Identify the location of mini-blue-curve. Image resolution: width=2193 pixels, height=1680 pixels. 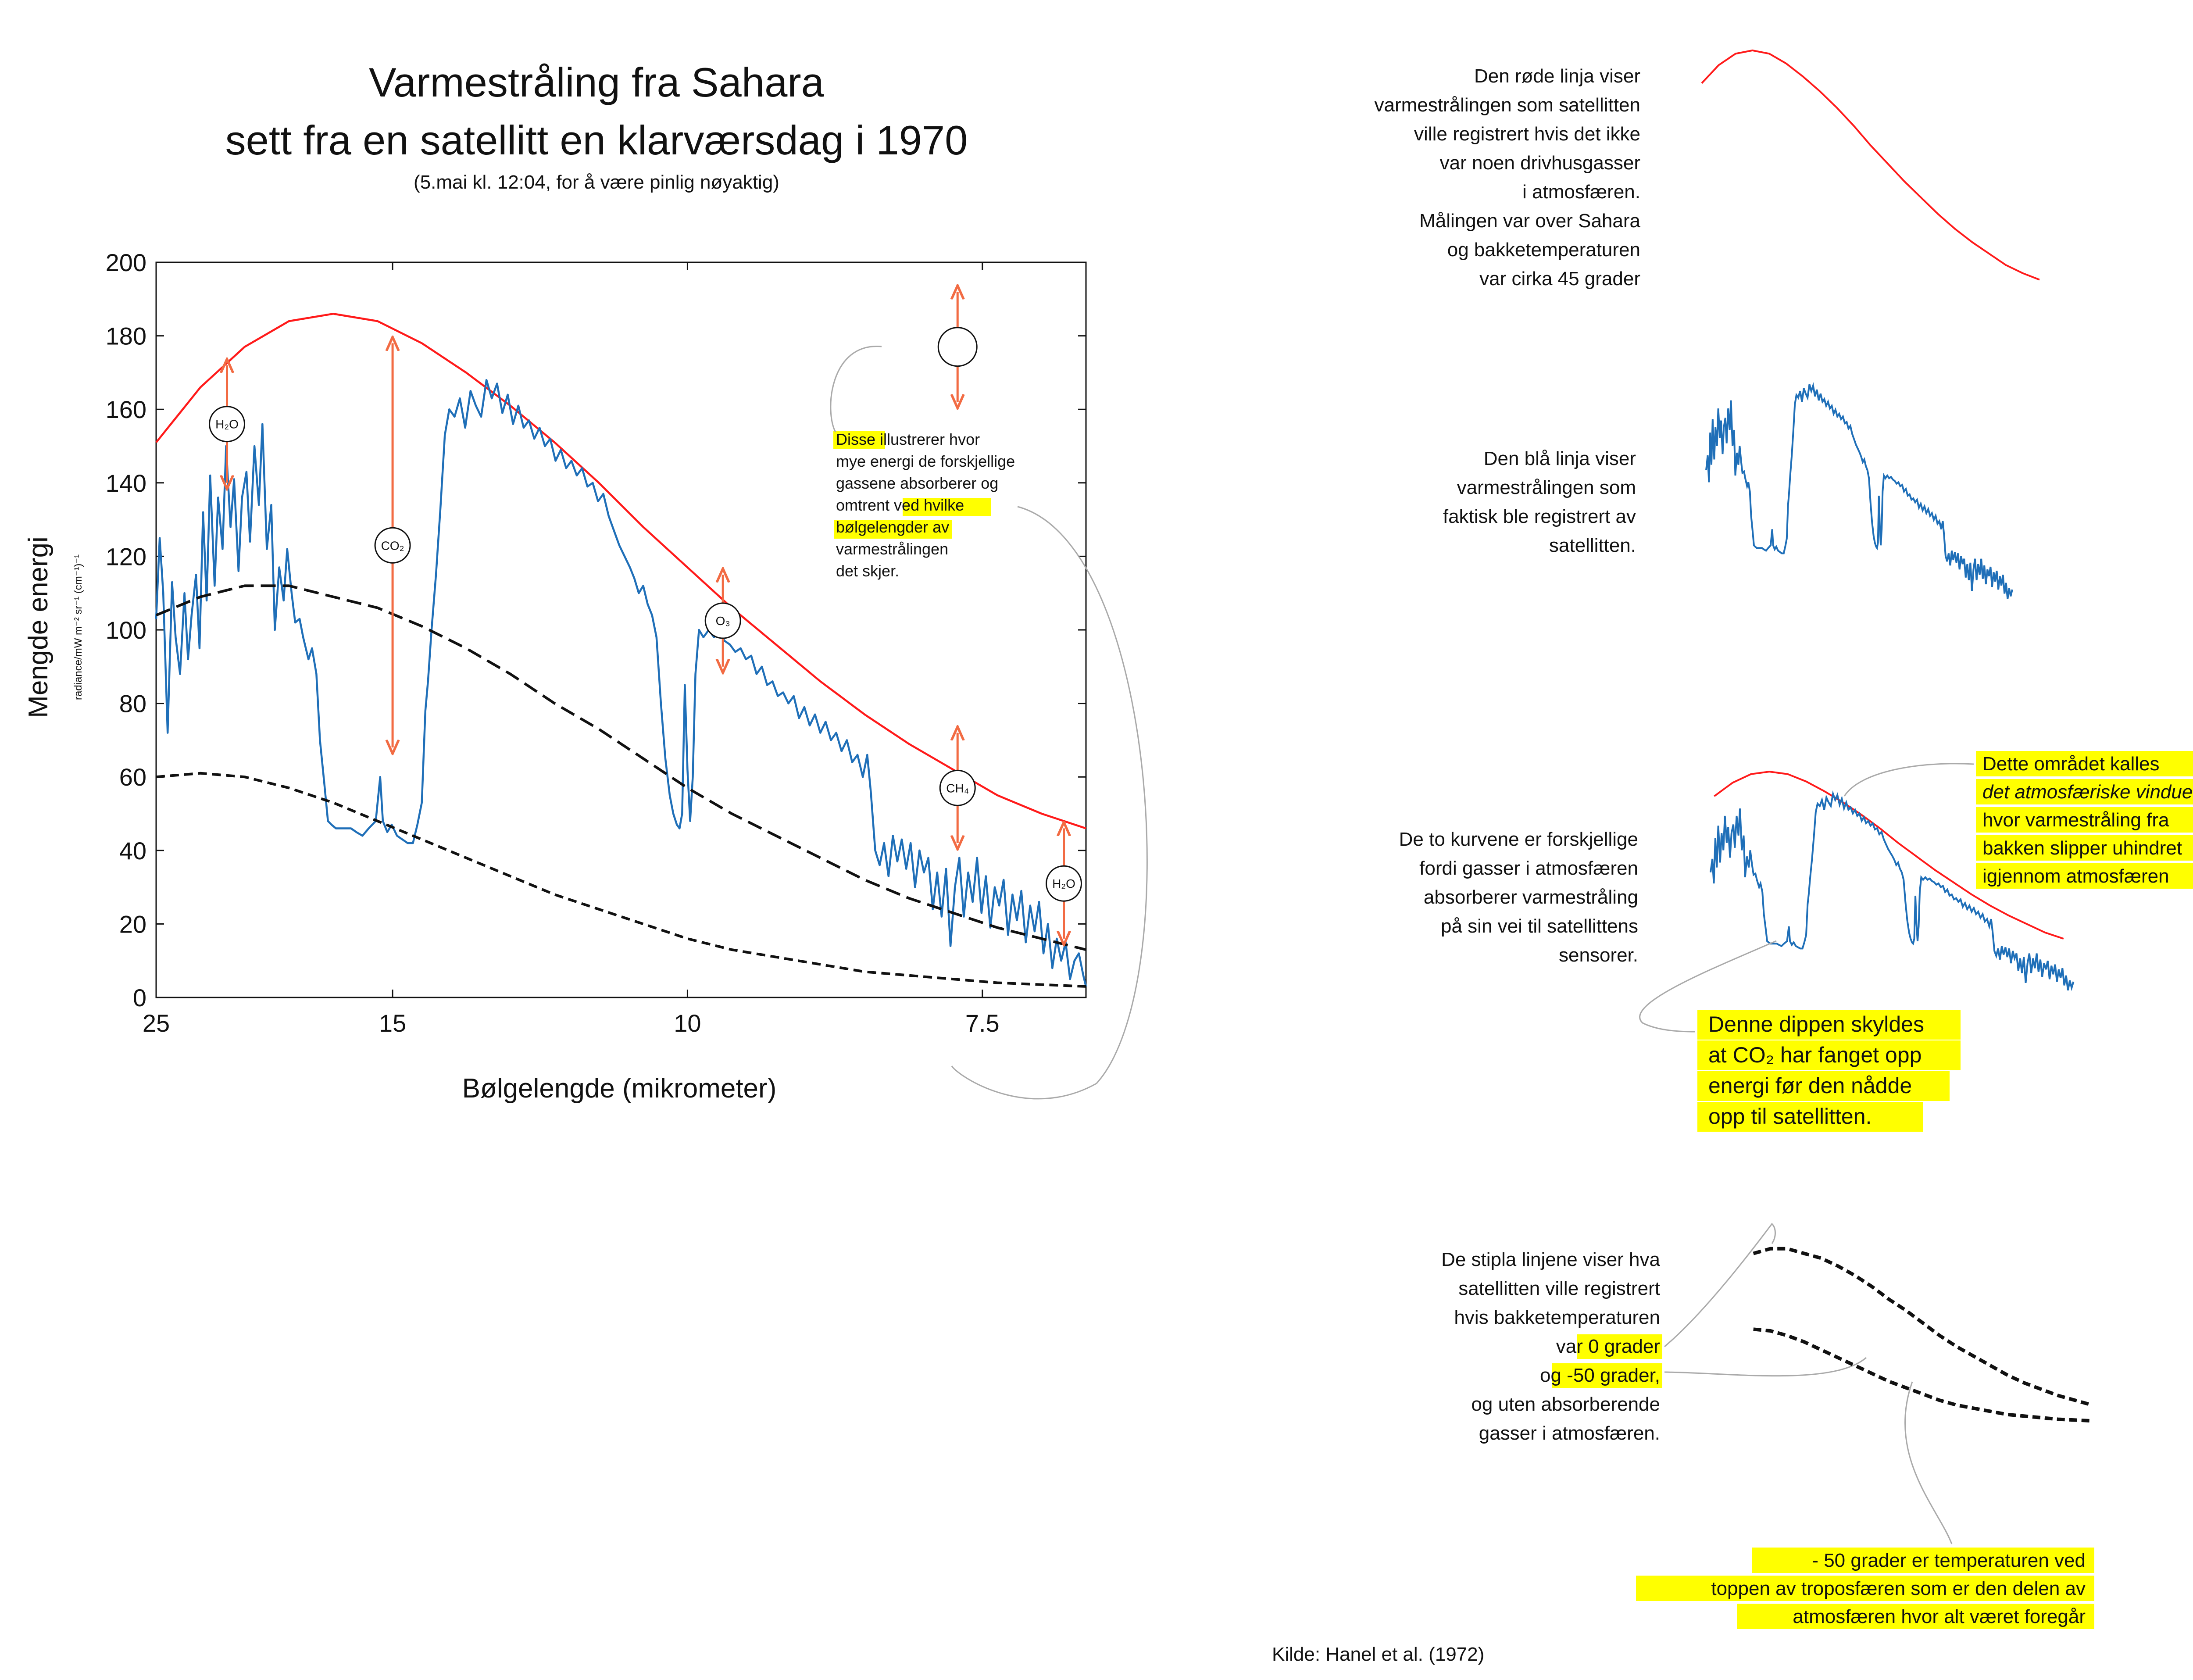
(1859, 490).